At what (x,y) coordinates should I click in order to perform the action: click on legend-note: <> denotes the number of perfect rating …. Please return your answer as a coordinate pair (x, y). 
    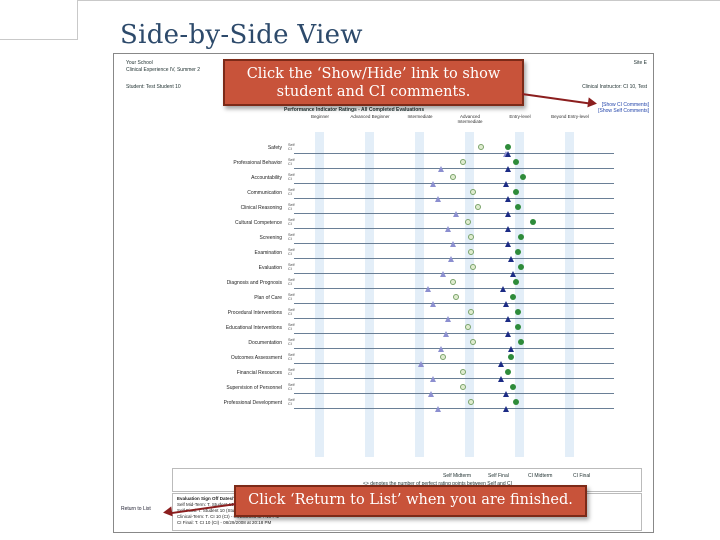
    Looking at the image, I should click on (437, 484).